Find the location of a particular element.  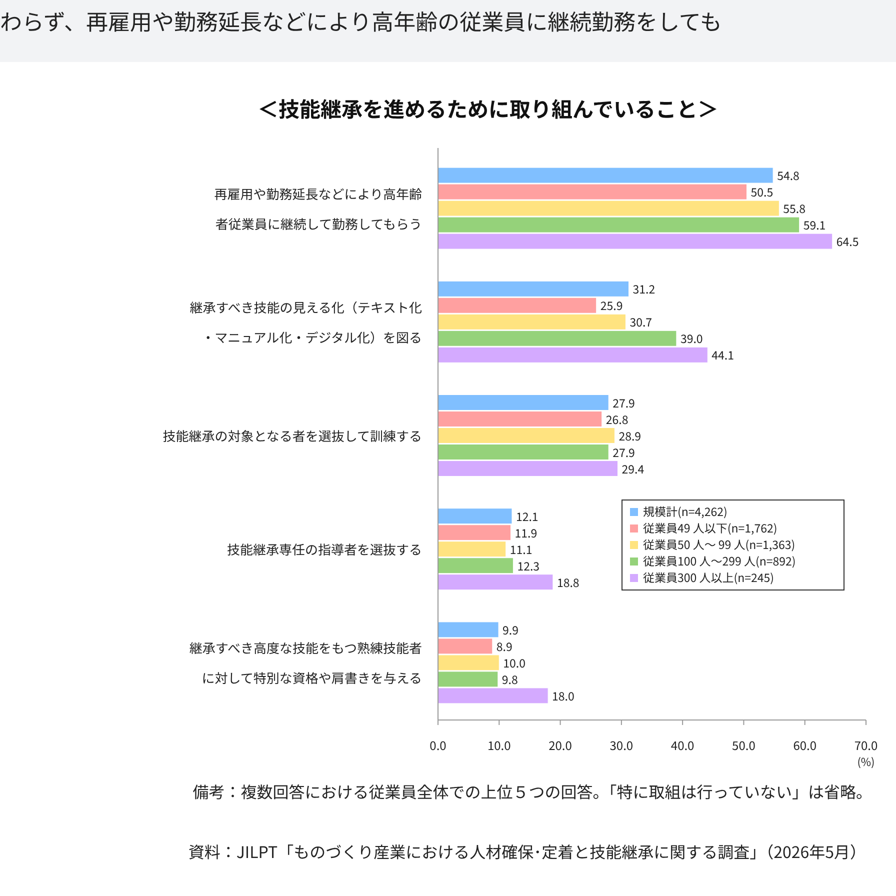

data-label: 25.9 is located at coordinates (611, 306).